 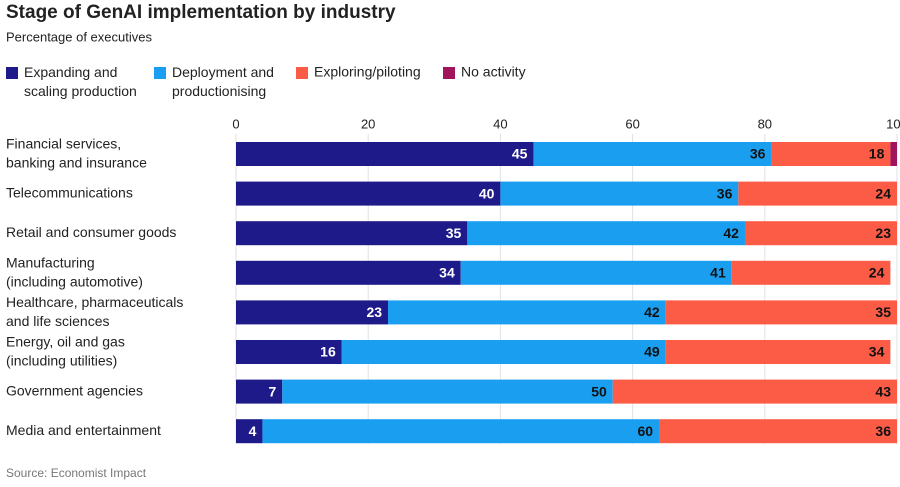 I want to click on category-label: Media and entertainment, so click(x=83, y=430).